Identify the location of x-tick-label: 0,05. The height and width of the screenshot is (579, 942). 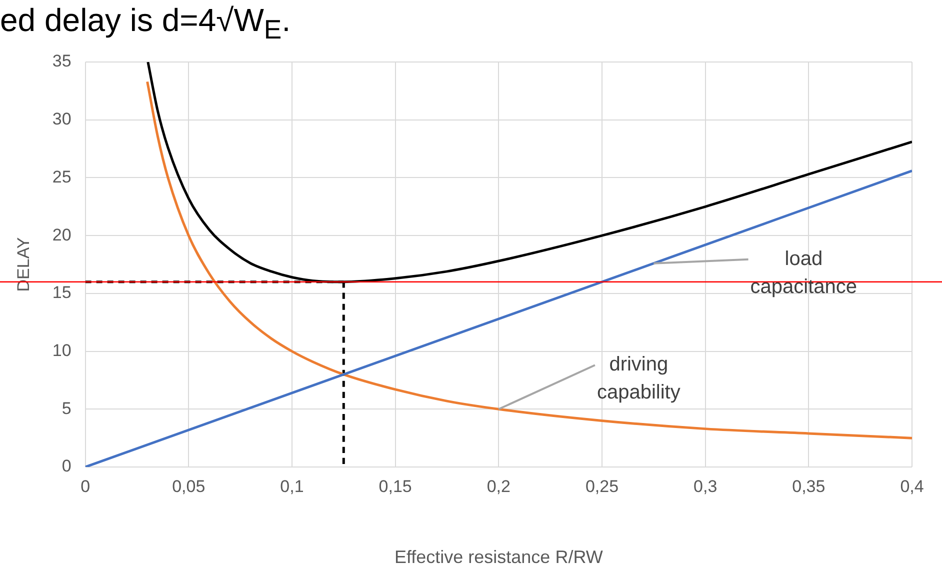
(189, 486).